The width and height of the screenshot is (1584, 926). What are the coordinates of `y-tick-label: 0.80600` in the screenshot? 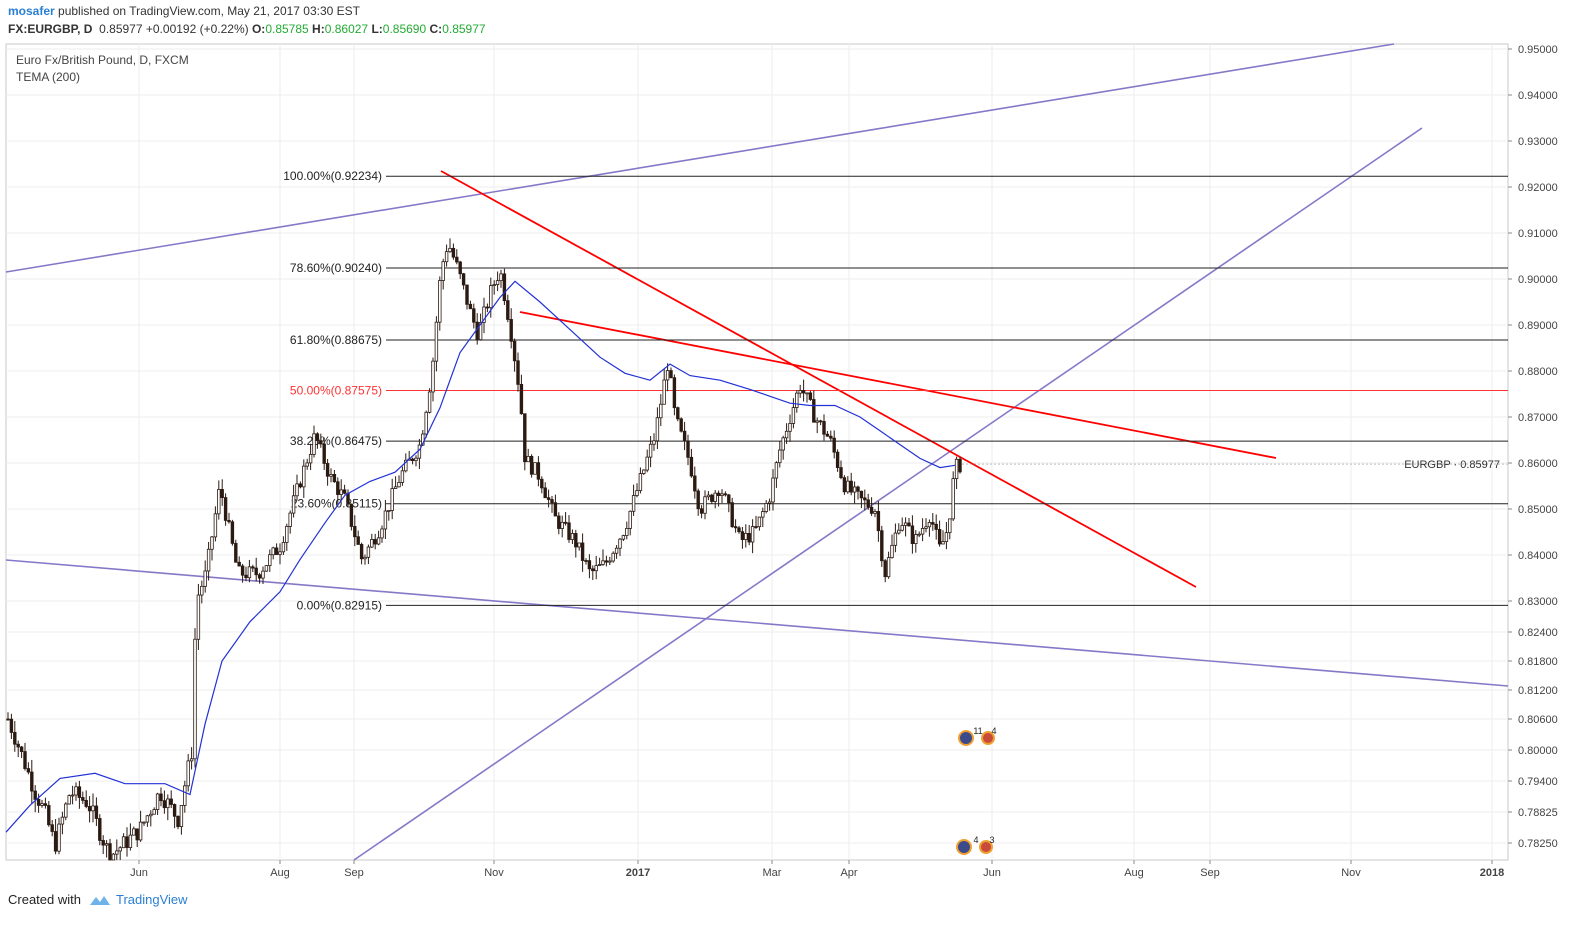 It's located at (1538, 720).